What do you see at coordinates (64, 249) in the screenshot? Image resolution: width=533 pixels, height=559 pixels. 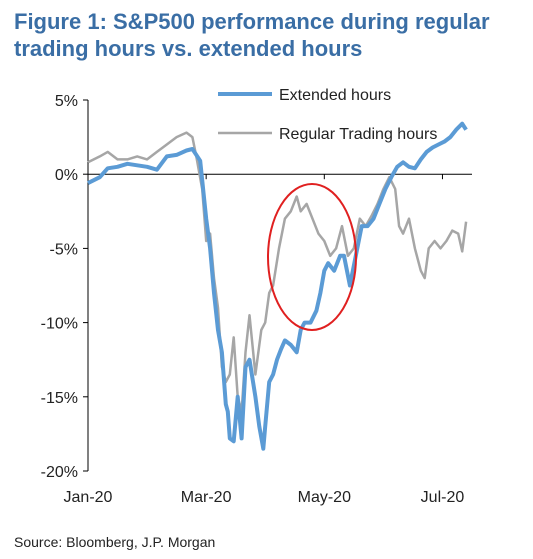 I see `y-tick-label: -5%` at bounding box center [64, 249].